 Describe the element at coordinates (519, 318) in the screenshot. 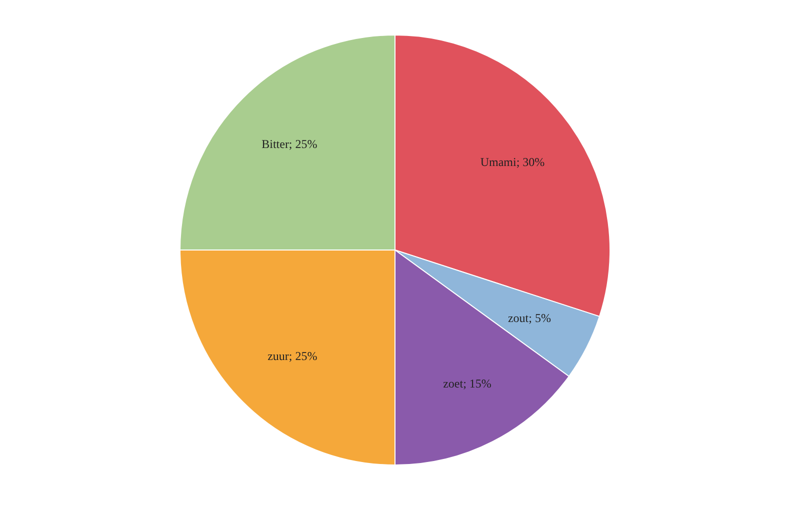

I see `slice-label: zout` at that location.